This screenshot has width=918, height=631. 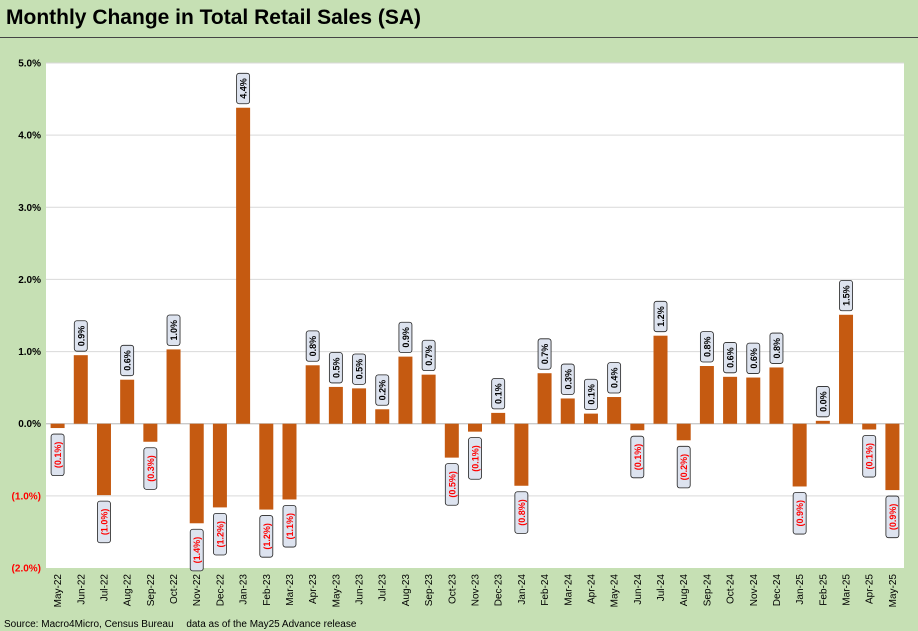 I want to click on data-label-text: 0.4%, so click(x=615, y=378).